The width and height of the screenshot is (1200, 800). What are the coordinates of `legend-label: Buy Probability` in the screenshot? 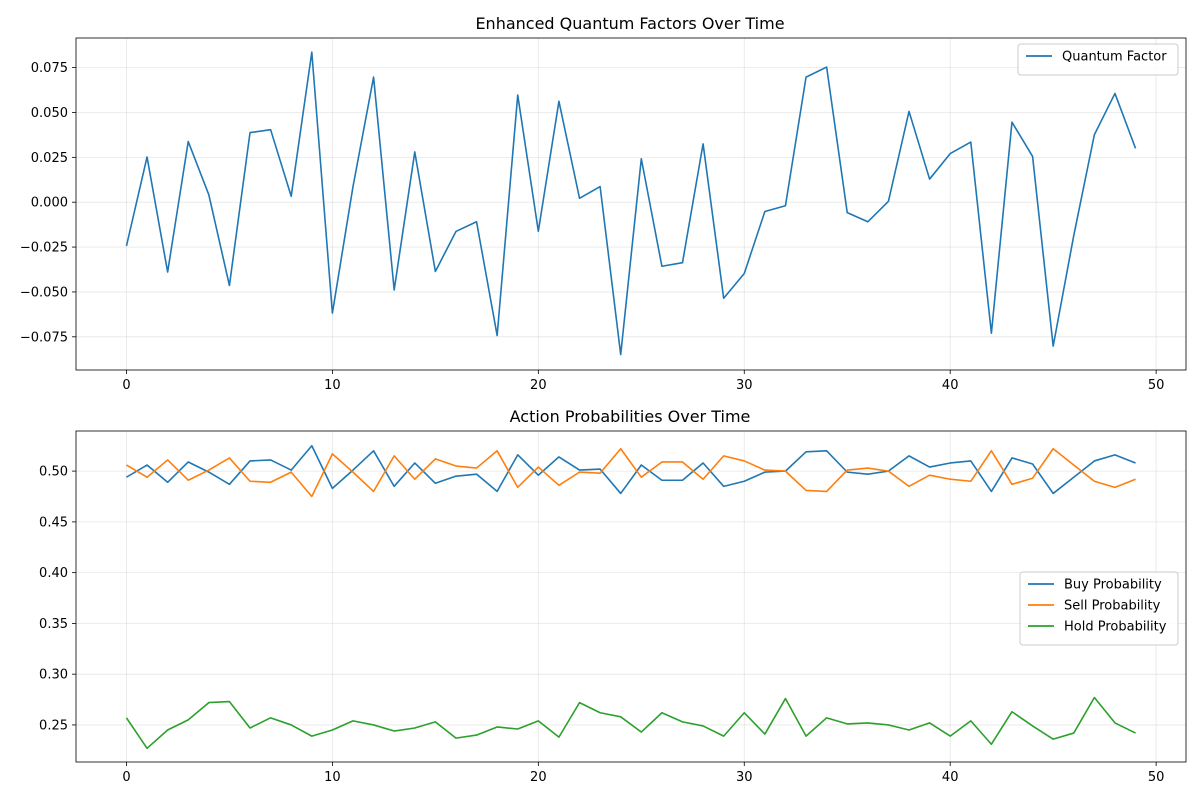 It's located at (1113, 585).